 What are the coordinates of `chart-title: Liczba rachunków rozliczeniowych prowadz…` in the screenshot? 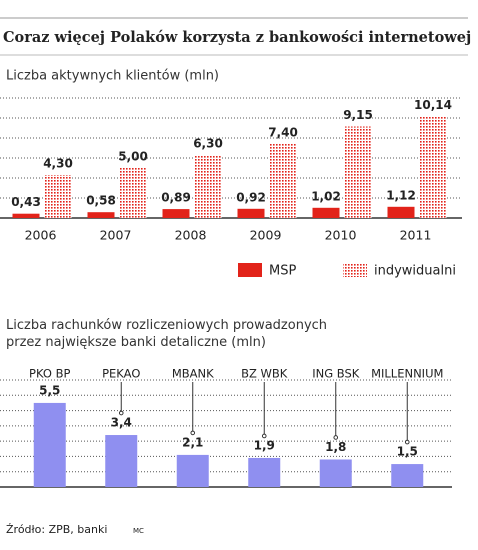 It's located at (166, 334).